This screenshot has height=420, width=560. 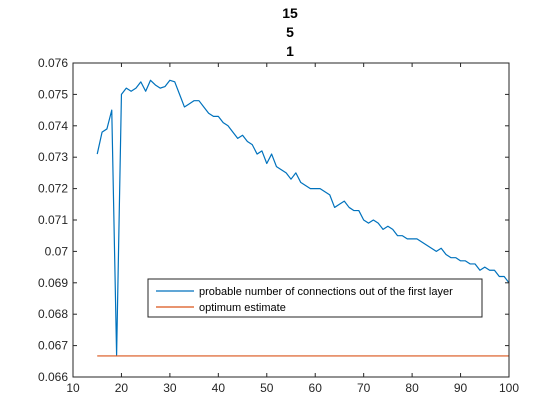 What do you see at coordinates (53, 283) in the screenshot?
I see `y-tick-label: 0.069` at bounding box center [53, 283].